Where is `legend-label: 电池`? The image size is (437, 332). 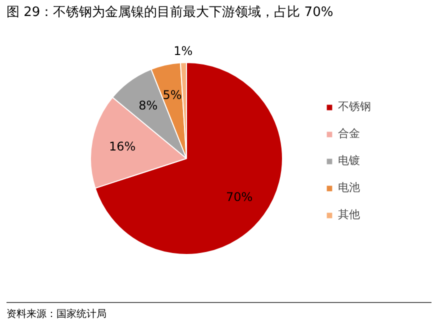 legend-label: 电池 is located at coordinates (349, 187).